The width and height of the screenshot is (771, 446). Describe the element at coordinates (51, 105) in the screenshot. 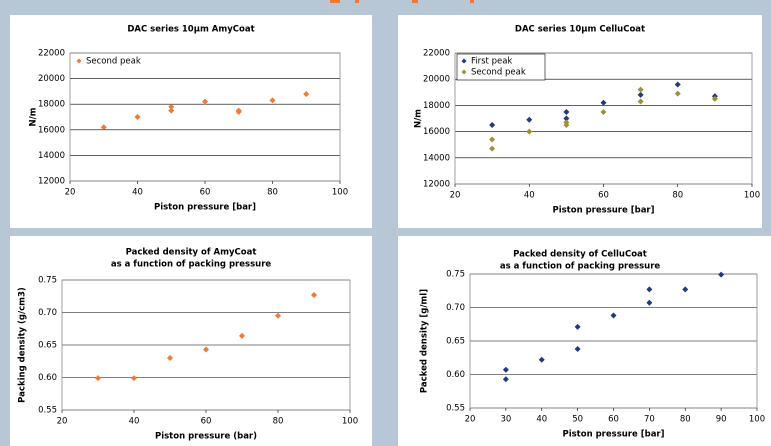

I see `y-tick-label: 18000` at that location.